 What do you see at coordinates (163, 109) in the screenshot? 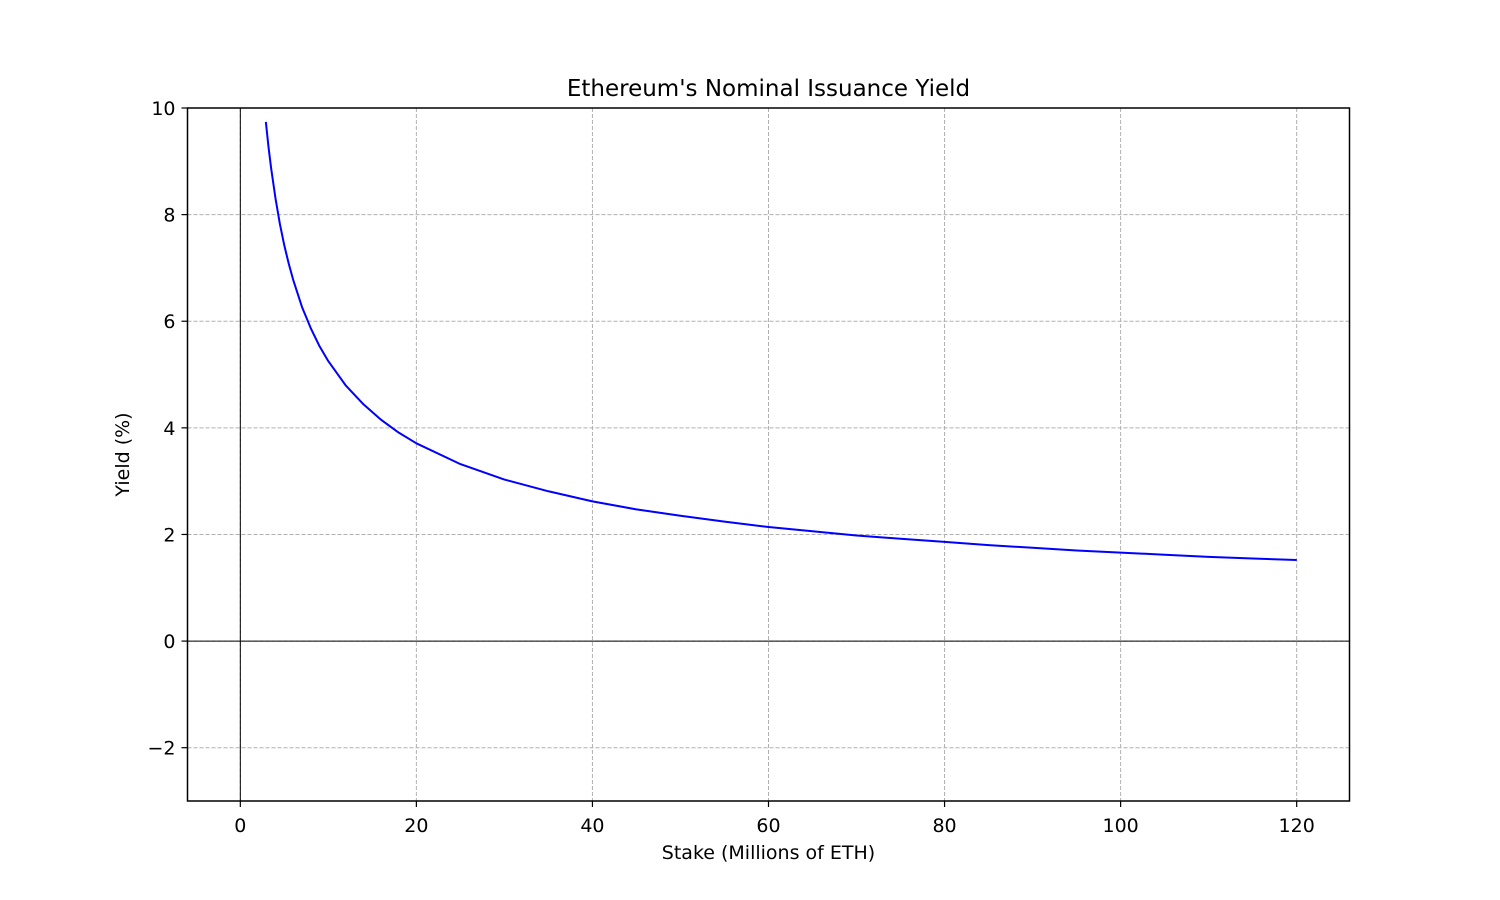
I see `y-tick-label: 10` at bounding box center [163, 109].